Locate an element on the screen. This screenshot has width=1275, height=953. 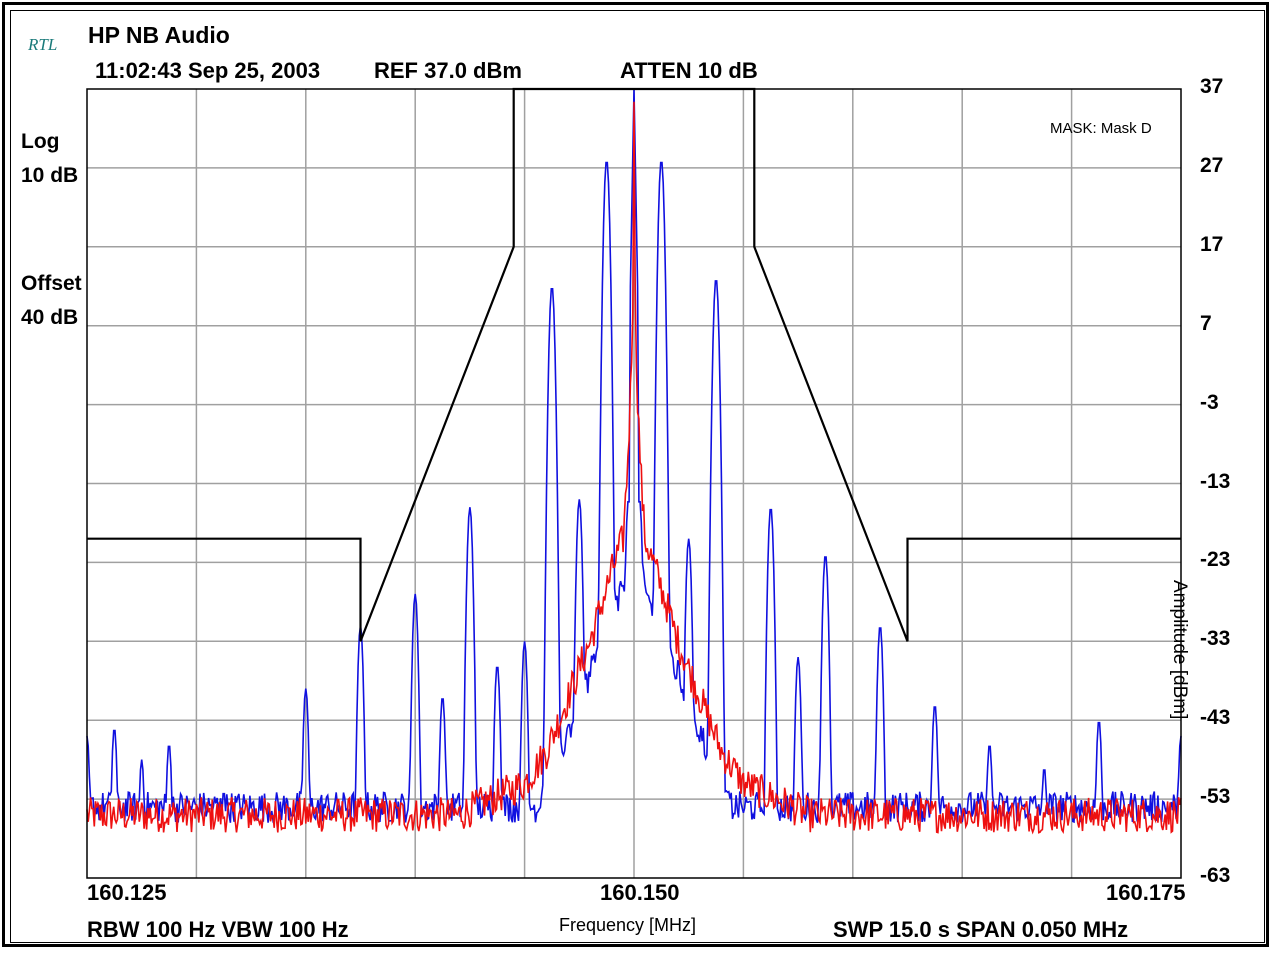
offset-value: 40 dB is located at coordinates (50, 317).